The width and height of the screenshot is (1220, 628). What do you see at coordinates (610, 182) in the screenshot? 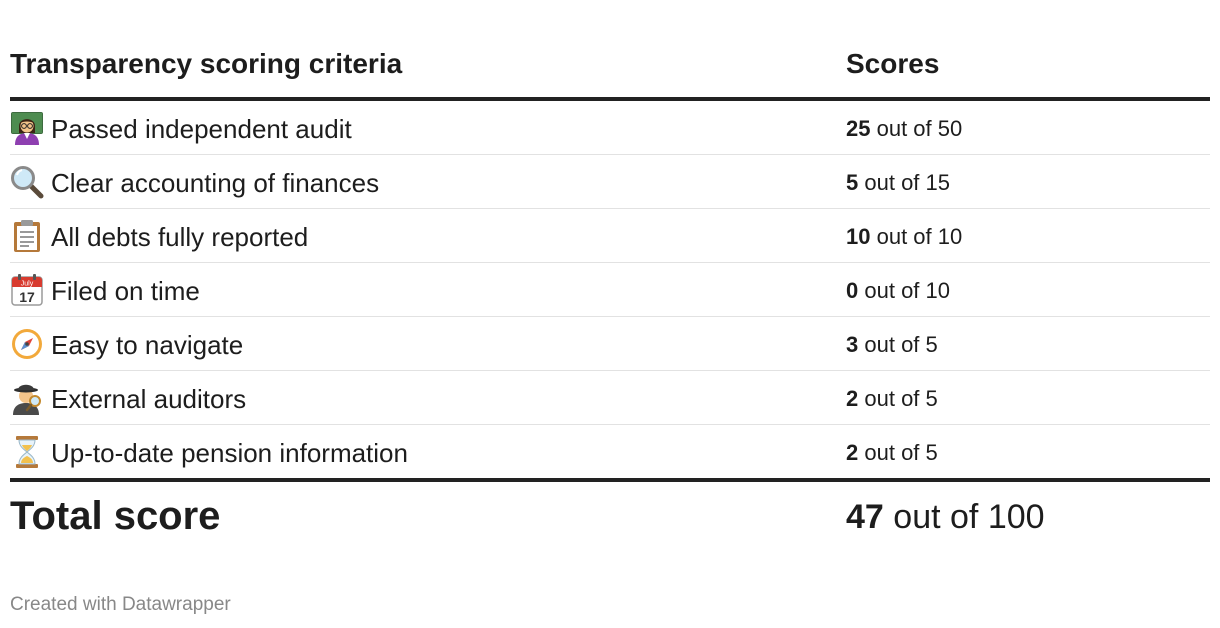
I see `table-row: Clear accounting of finances 5 out of 15` at bounding box center [610, 182].